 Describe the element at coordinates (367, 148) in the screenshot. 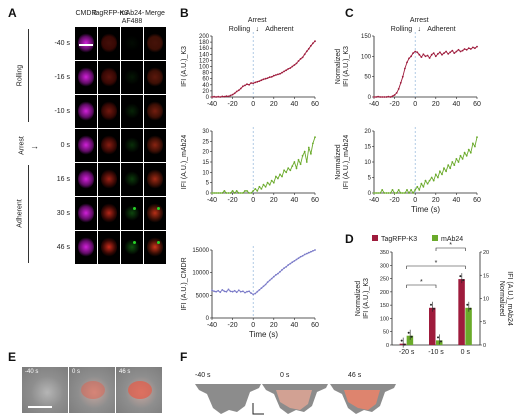

I see `y-tick-label: 15` at that location.